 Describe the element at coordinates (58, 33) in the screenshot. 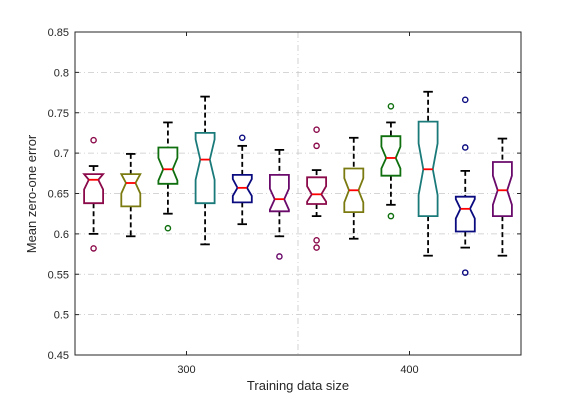

I see `y-tick-label: 0.85` at that location.